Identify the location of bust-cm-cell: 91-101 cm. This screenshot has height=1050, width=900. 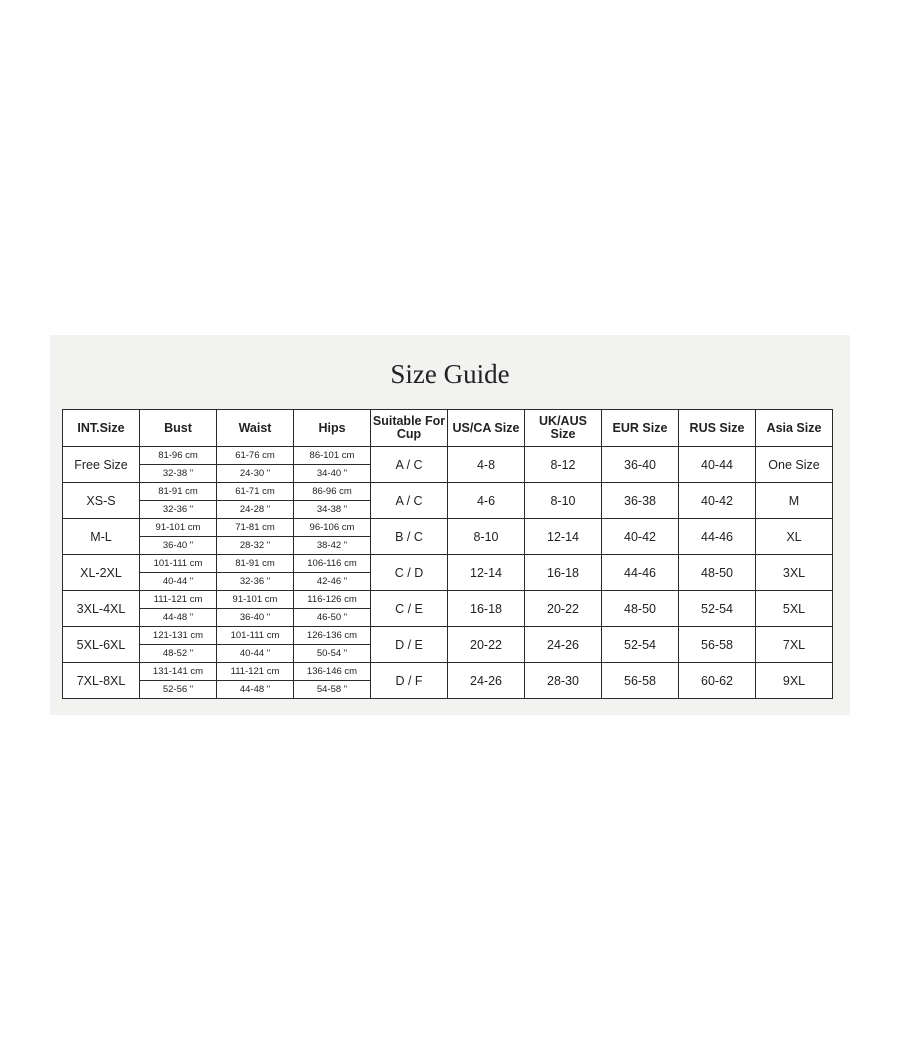
(178, 527).